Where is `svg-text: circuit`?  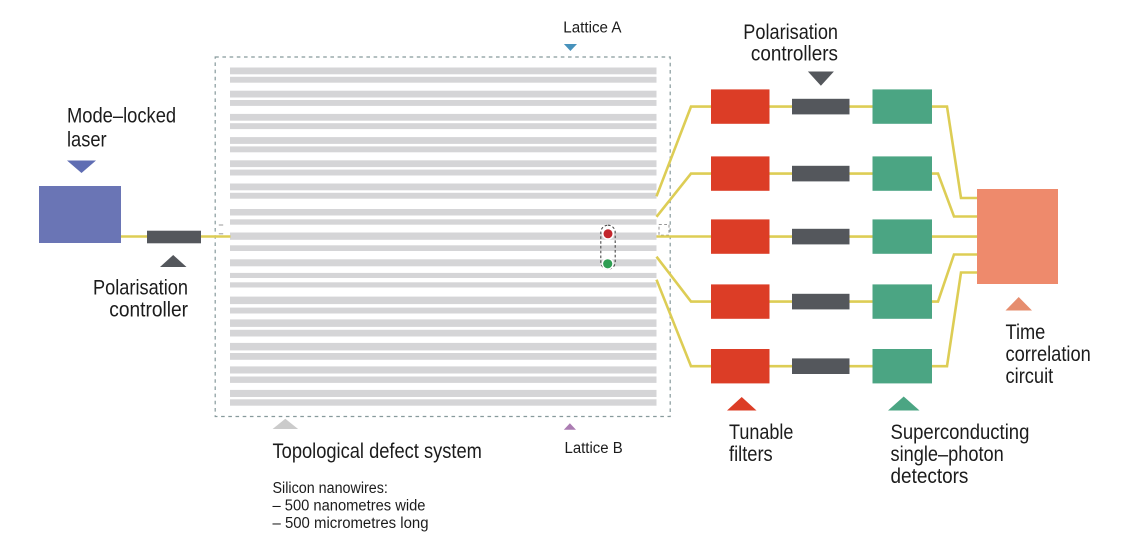
svg-text: circuit is located at coordinates (1030, 376).